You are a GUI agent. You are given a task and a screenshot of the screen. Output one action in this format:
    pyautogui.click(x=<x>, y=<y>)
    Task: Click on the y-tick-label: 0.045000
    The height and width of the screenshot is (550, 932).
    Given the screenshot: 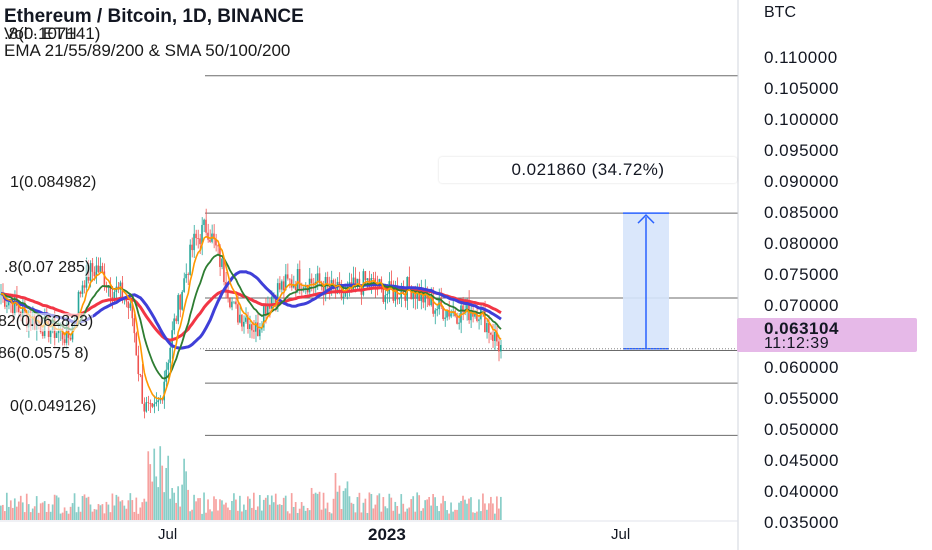 What is the action you would take?
    pyautogui.click(x=801, y=460)
    